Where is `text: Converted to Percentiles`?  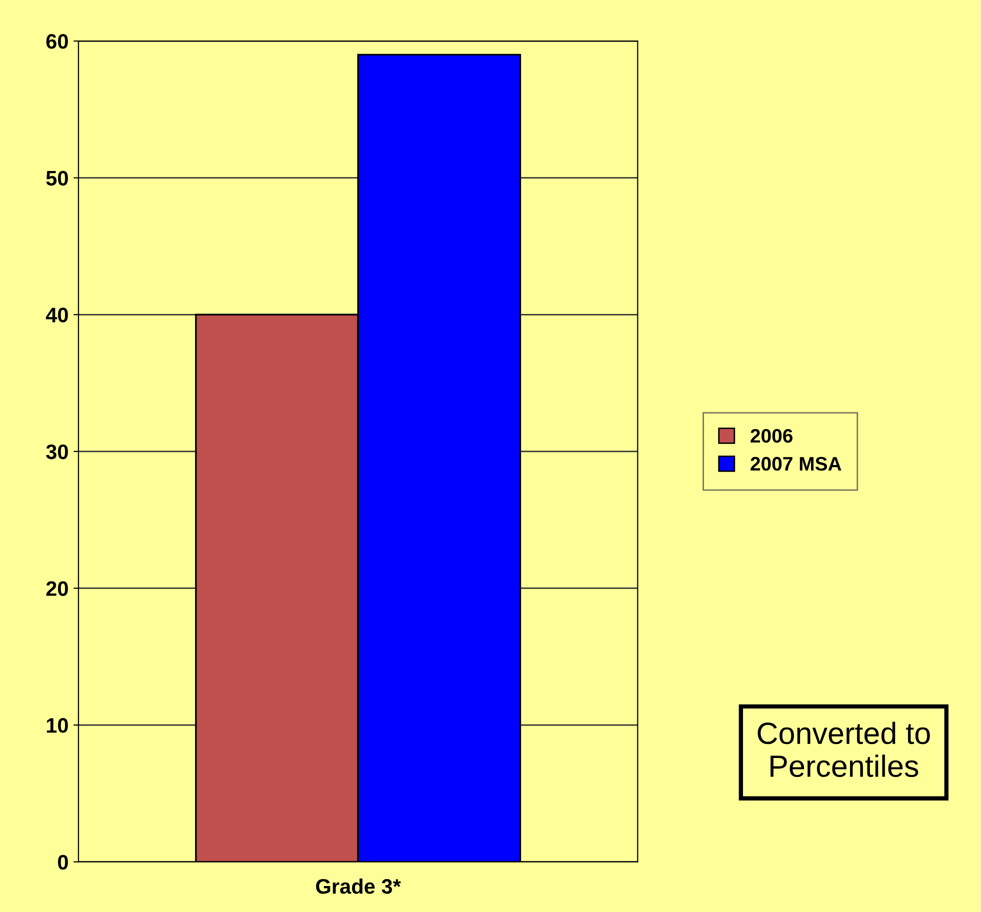 text: Converted to Percentiles is located at coordinates (844, 750).